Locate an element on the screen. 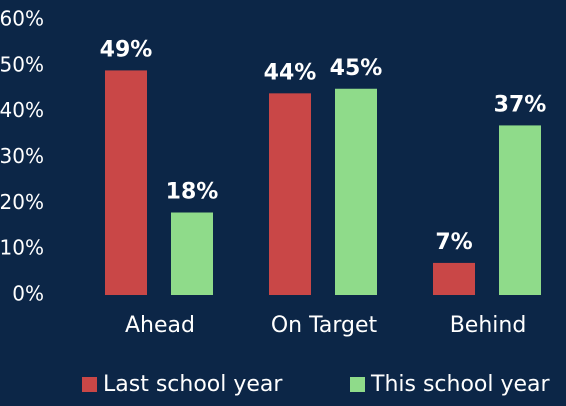  value-label: 44% is located at coordinates (290, 72).